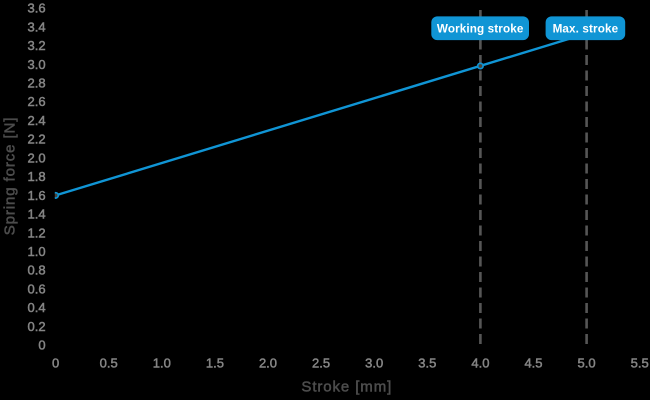 The image size is (650, 400). I want to click on svg-text: 0.5, so click(109, 362).